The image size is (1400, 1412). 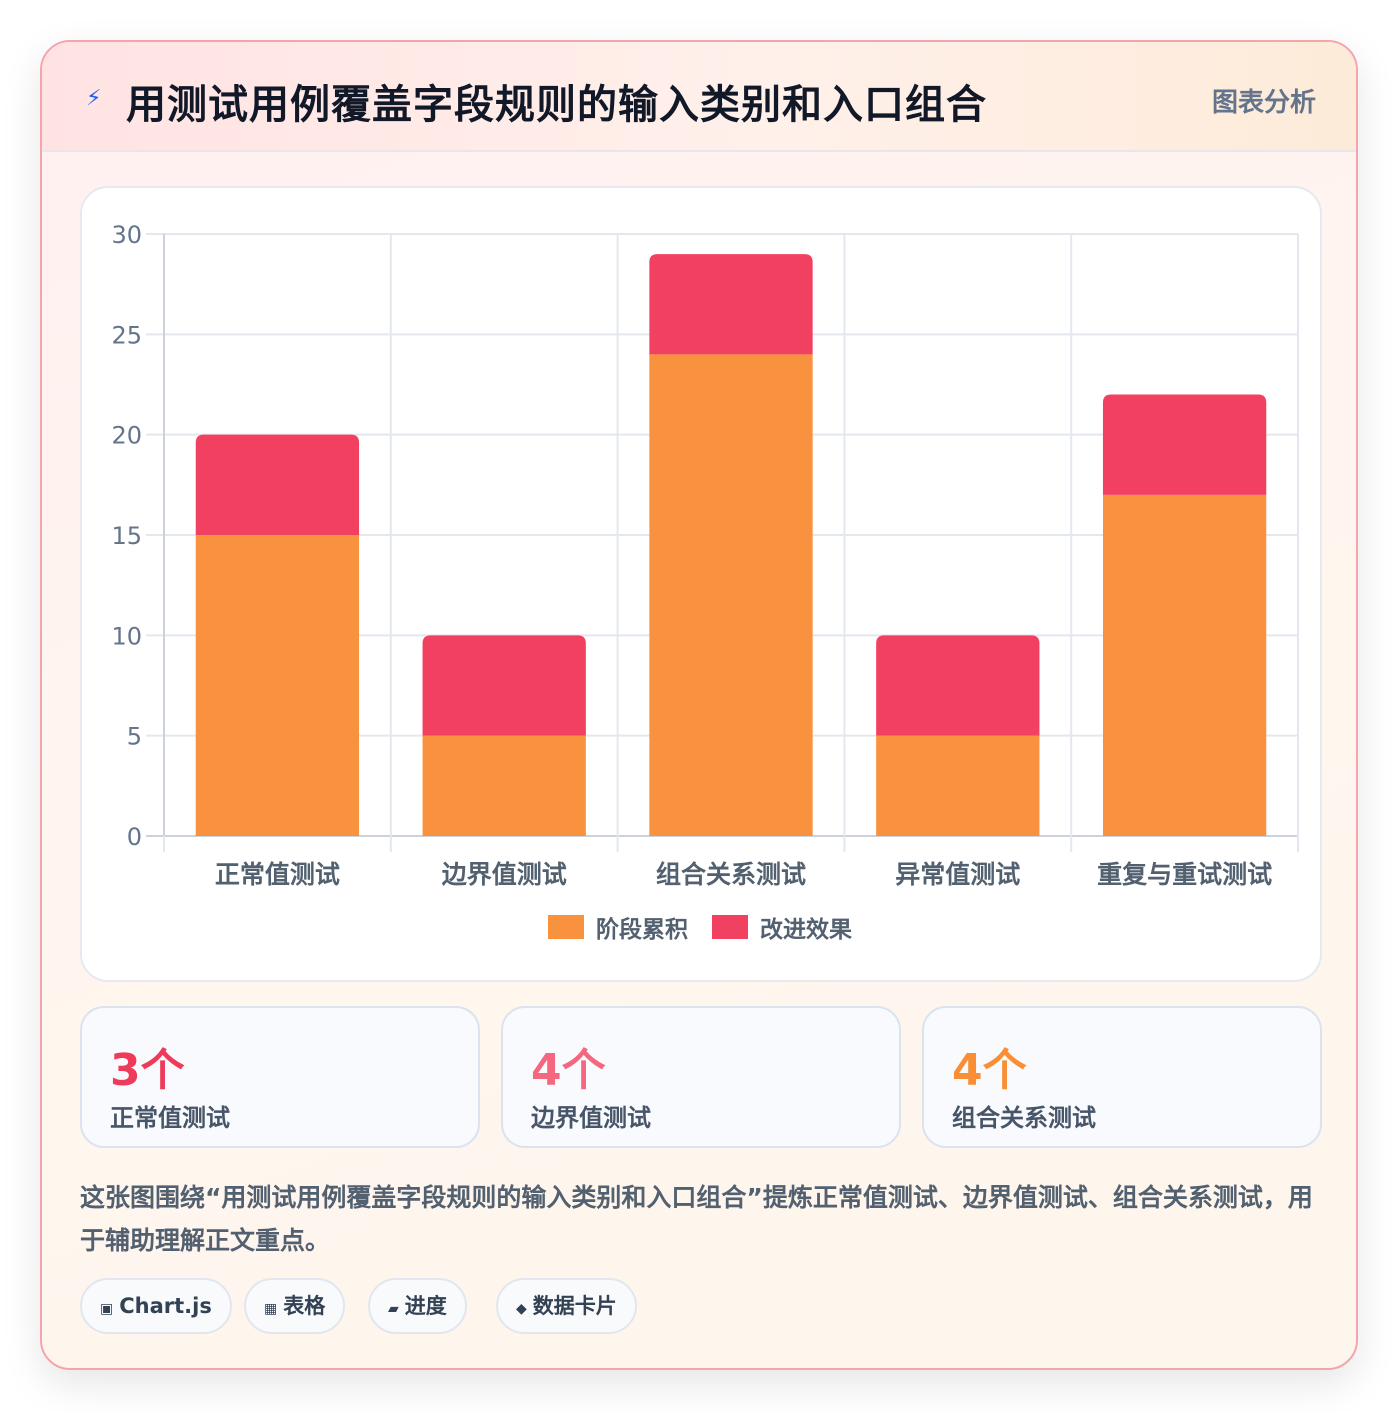 What do you see at coordinates (134, 737) in the screenshot?
I see `y-tick-label: 5` at bounding box center [134, 737].